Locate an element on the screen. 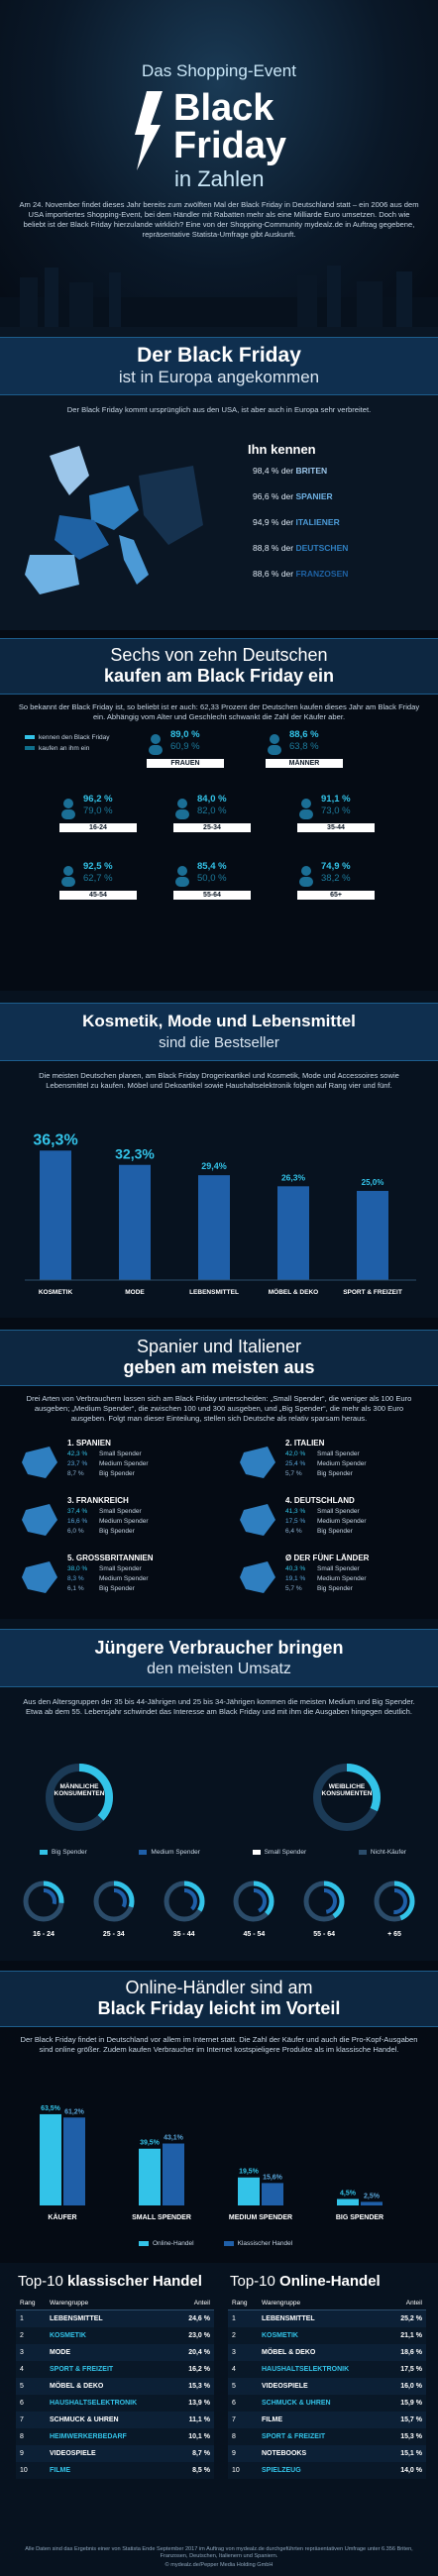 Image resolution: width=438 pixels, height=2576 pixels. row-rank: 1 is located at coordinates (22, 2318).